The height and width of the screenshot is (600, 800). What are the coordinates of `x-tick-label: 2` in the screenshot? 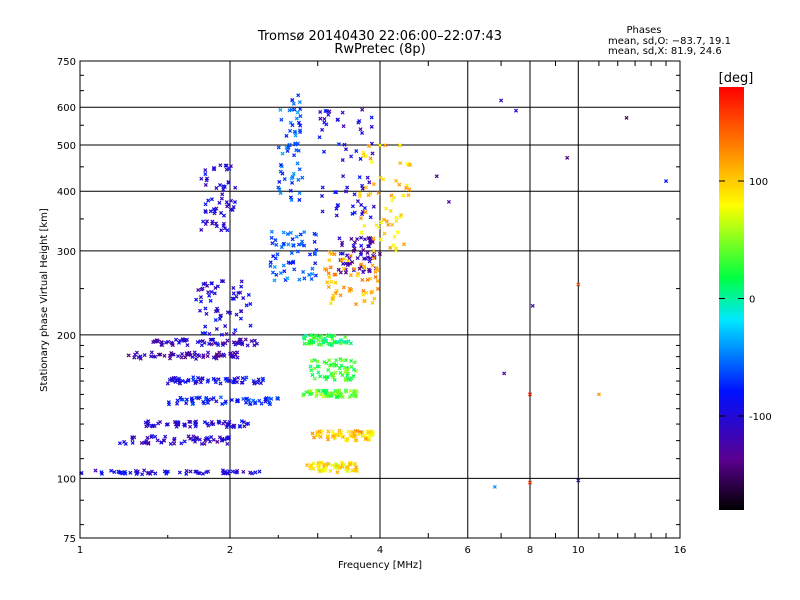 It's located at (230, 550).